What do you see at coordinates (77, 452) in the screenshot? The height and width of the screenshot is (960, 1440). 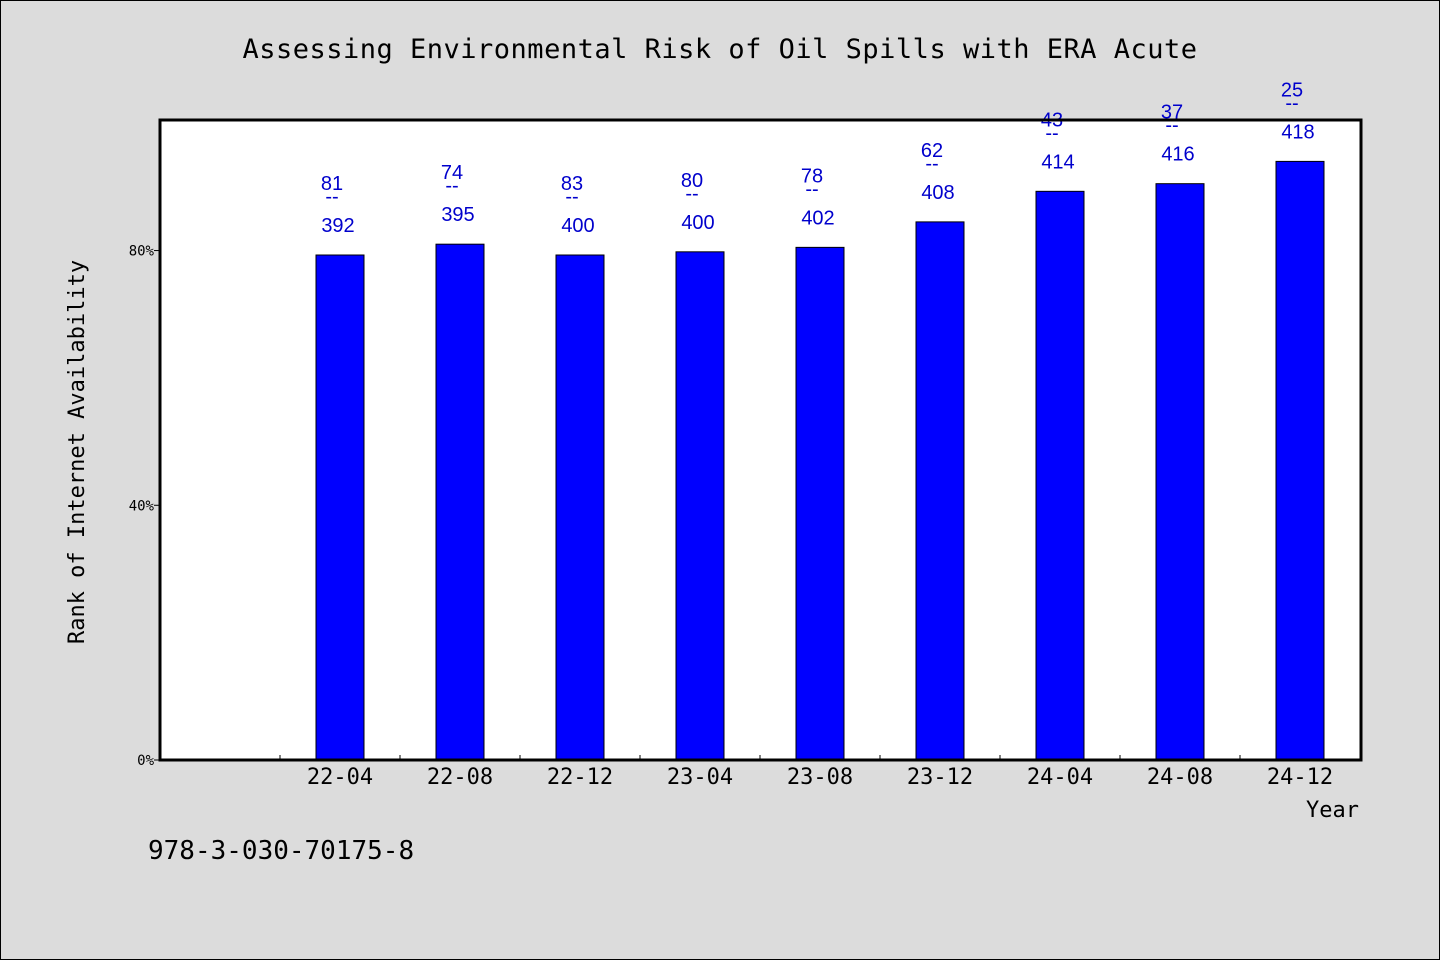 I see `y-axis-title: Rank of Internet Availability` at bounding box center [77, 452].